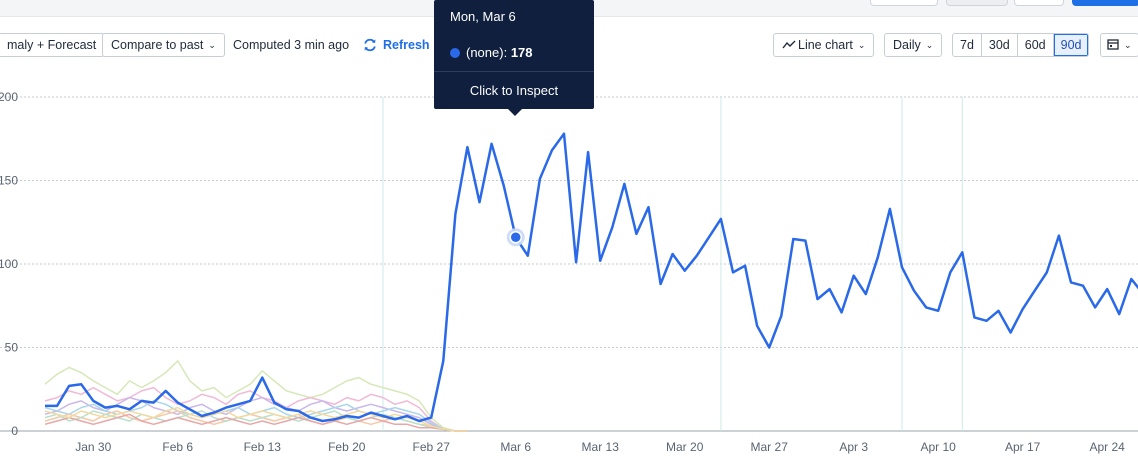 The width and height of the screenshot is (1138, 464). I want to click on x-tick-label: Apr 10, so click(939, 447).